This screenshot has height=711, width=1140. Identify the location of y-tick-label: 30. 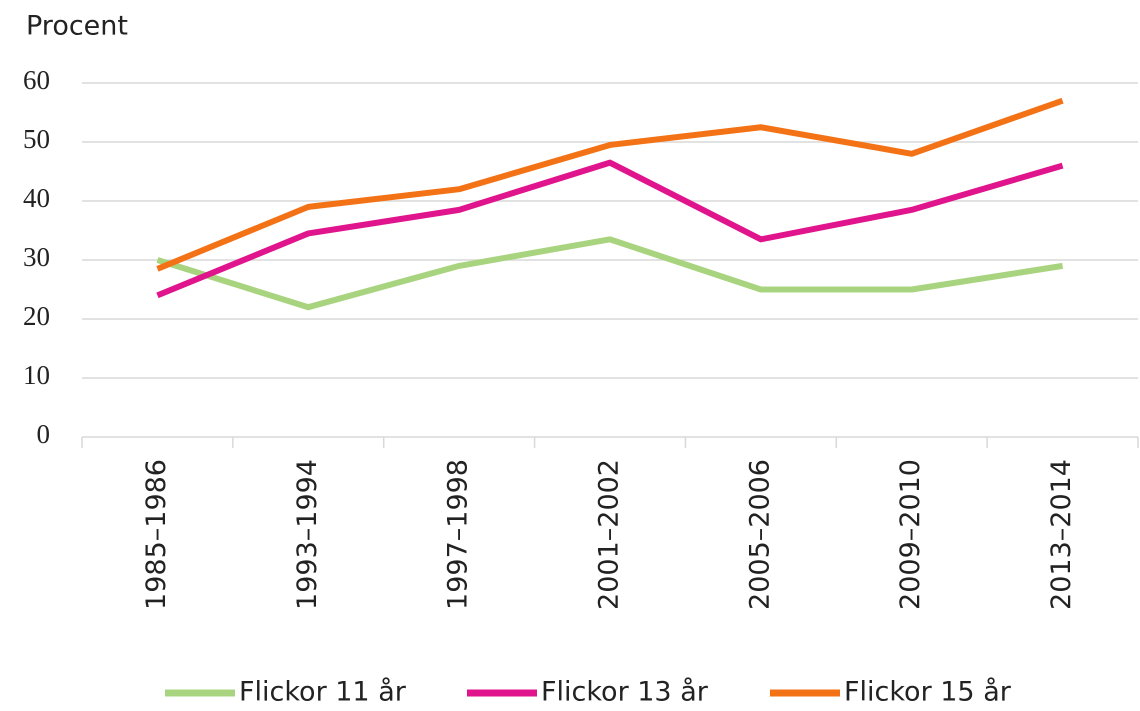
(36, 257).